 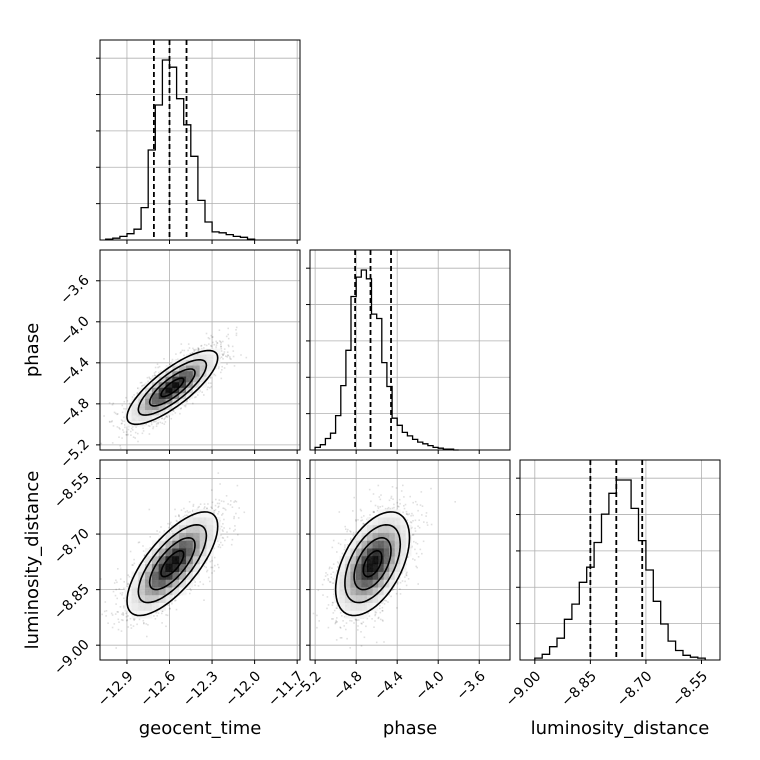 I want to click on histogram-panel-phase, so click(x=408, y=351).